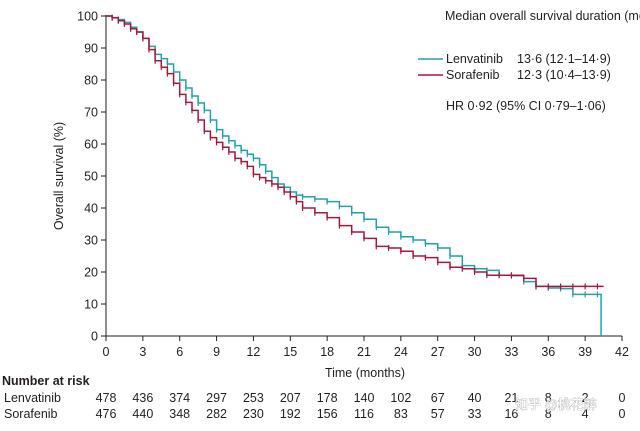 This screenshot has width=640, height=431. What do you see at coordinates (179, 414) in the screenshot?
I see `risk-count-sorafenib: 348` at bounding box center [179, 414].